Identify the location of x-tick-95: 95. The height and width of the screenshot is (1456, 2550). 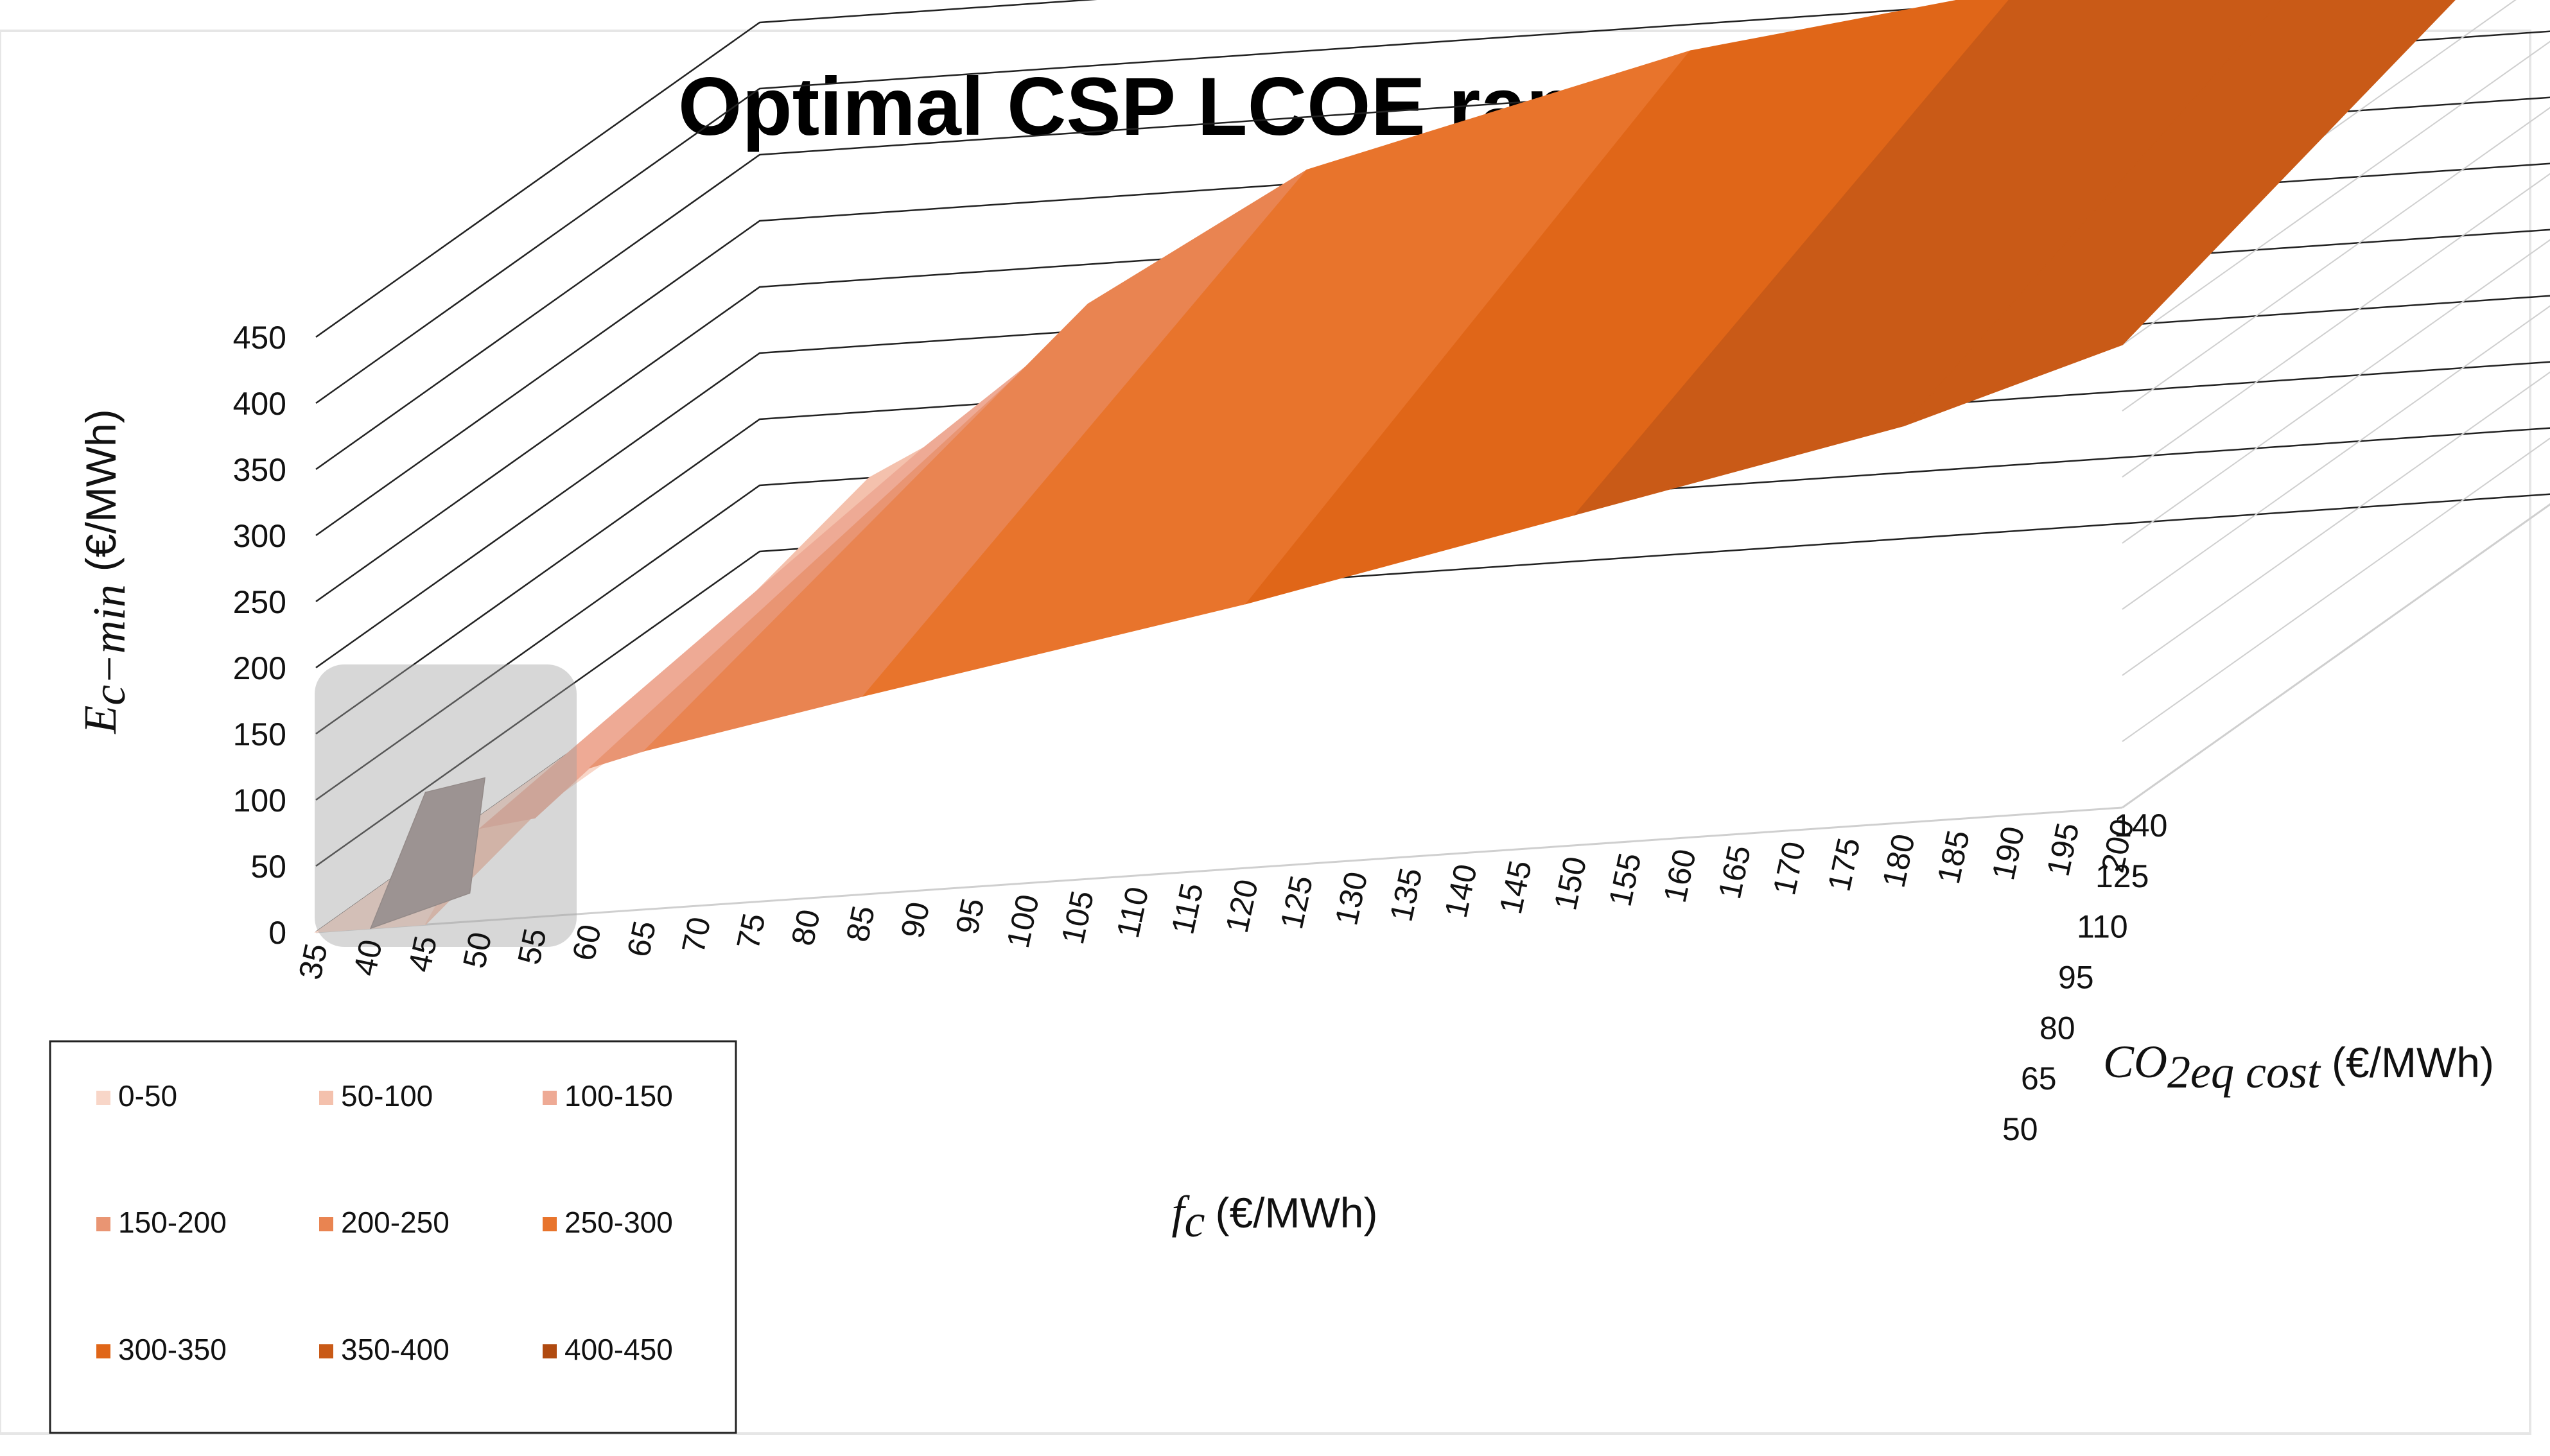
(969, 916).